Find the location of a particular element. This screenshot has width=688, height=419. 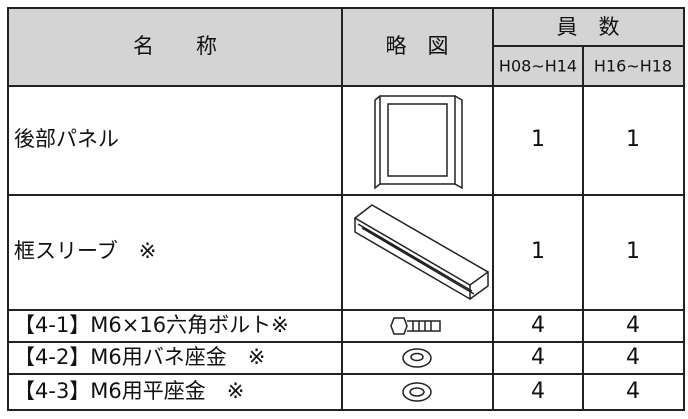

sleeve-icon is located at coordinates (421, 252).